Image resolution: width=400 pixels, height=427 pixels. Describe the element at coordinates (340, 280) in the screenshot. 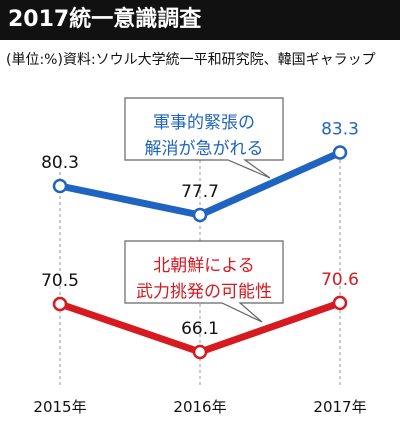

I see `data-label: 70.6` at that location.